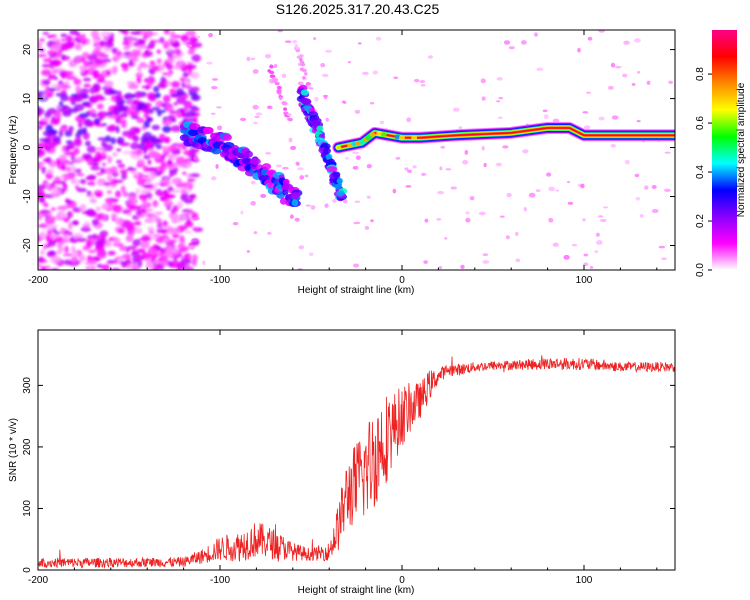 The height and width of the screenshot is (600, 750). What do you see at coordinates (414, 138) in the screenshot?
I see `ridge-blip` at bounding box center [414, 138].